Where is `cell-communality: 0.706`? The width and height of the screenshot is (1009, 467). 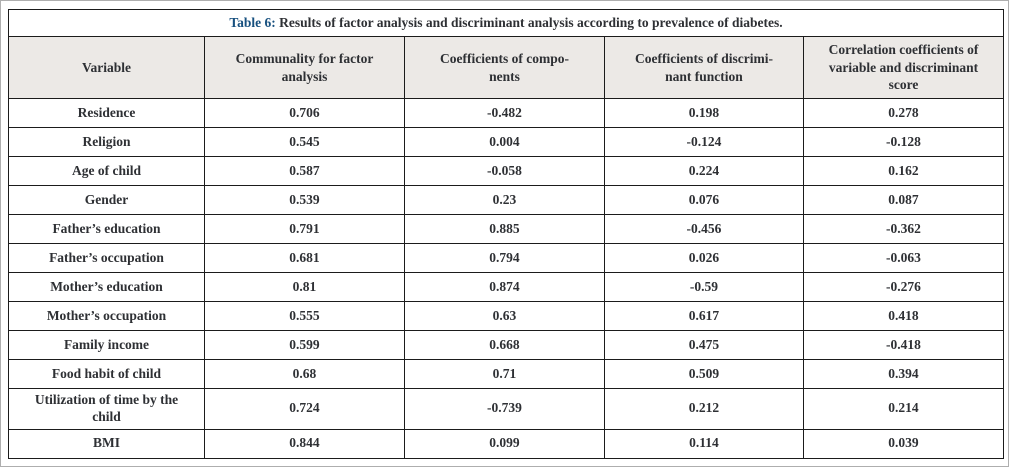
cell-communality: 0.706 is located at coordinates (304, 113).